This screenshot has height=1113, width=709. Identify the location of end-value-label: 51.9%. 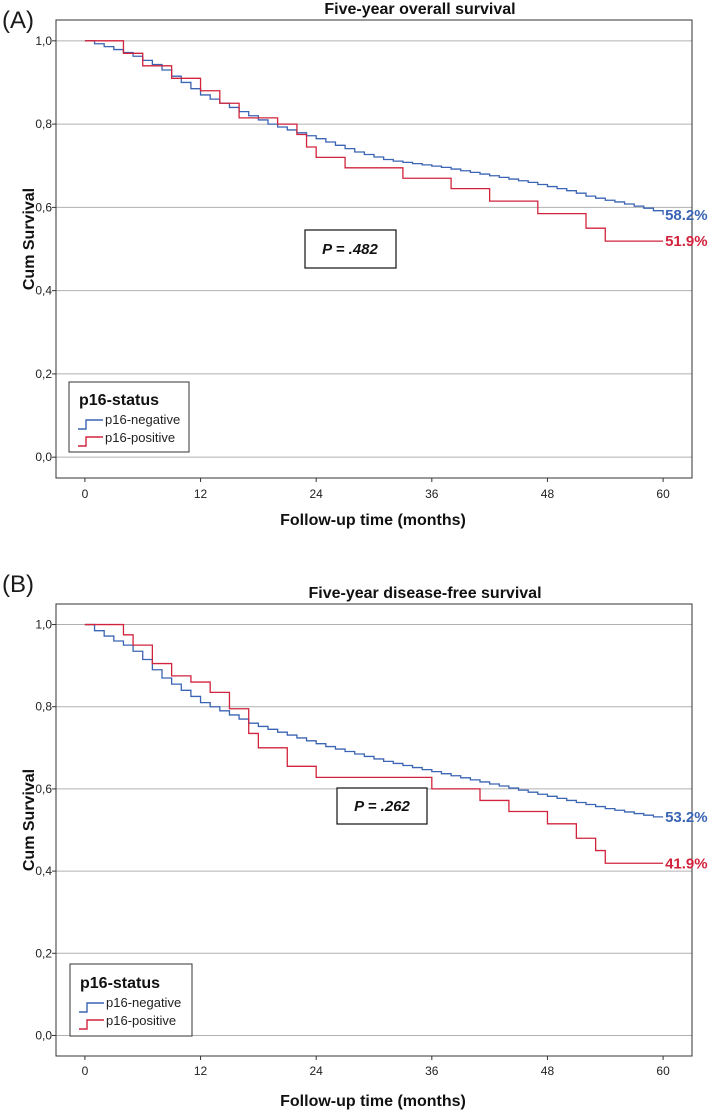
(686, 241).